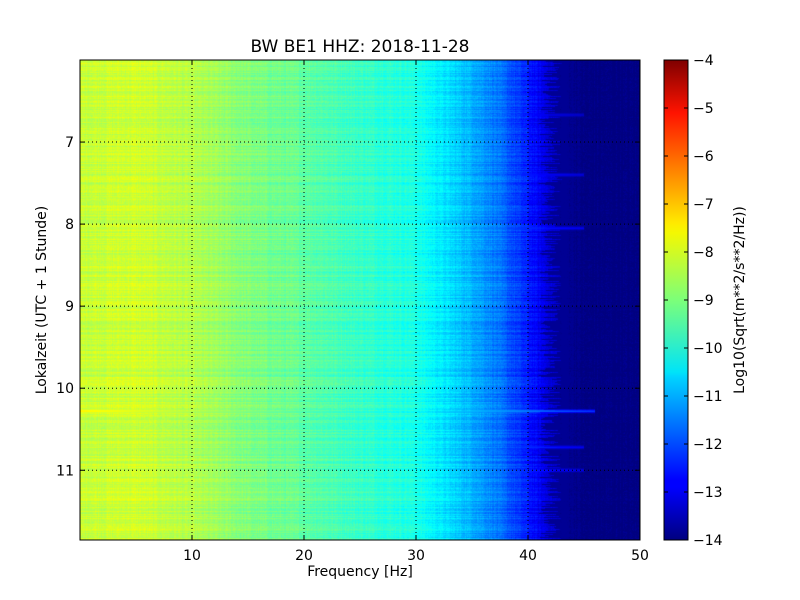 The image size is (800, 600). Describe the element at coordinates (740, 300) in the screenshot. I see `colorbar-label: Log10(Sqrt(m**2/s**2/Hz))` at that location.